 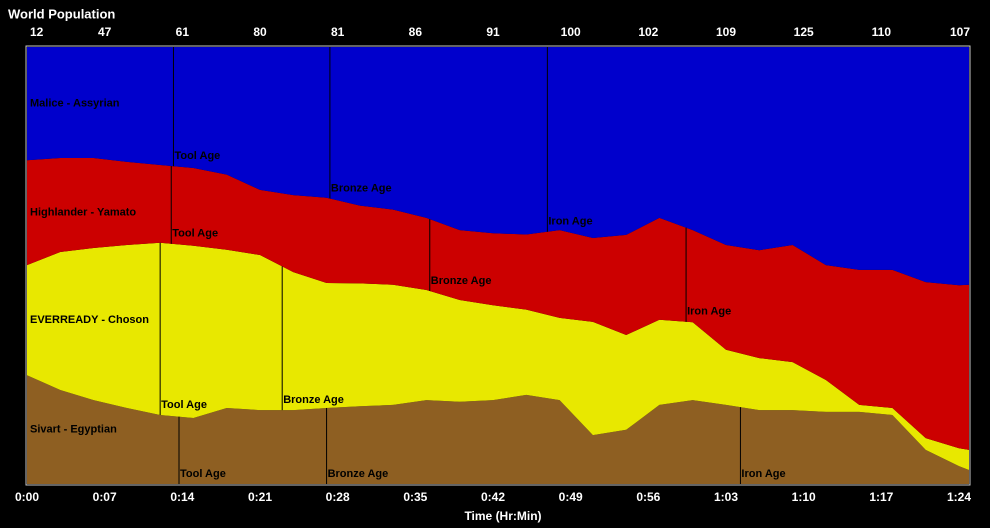 I want to click on x-tick-label: 1:03, so click(x=726, y=497).